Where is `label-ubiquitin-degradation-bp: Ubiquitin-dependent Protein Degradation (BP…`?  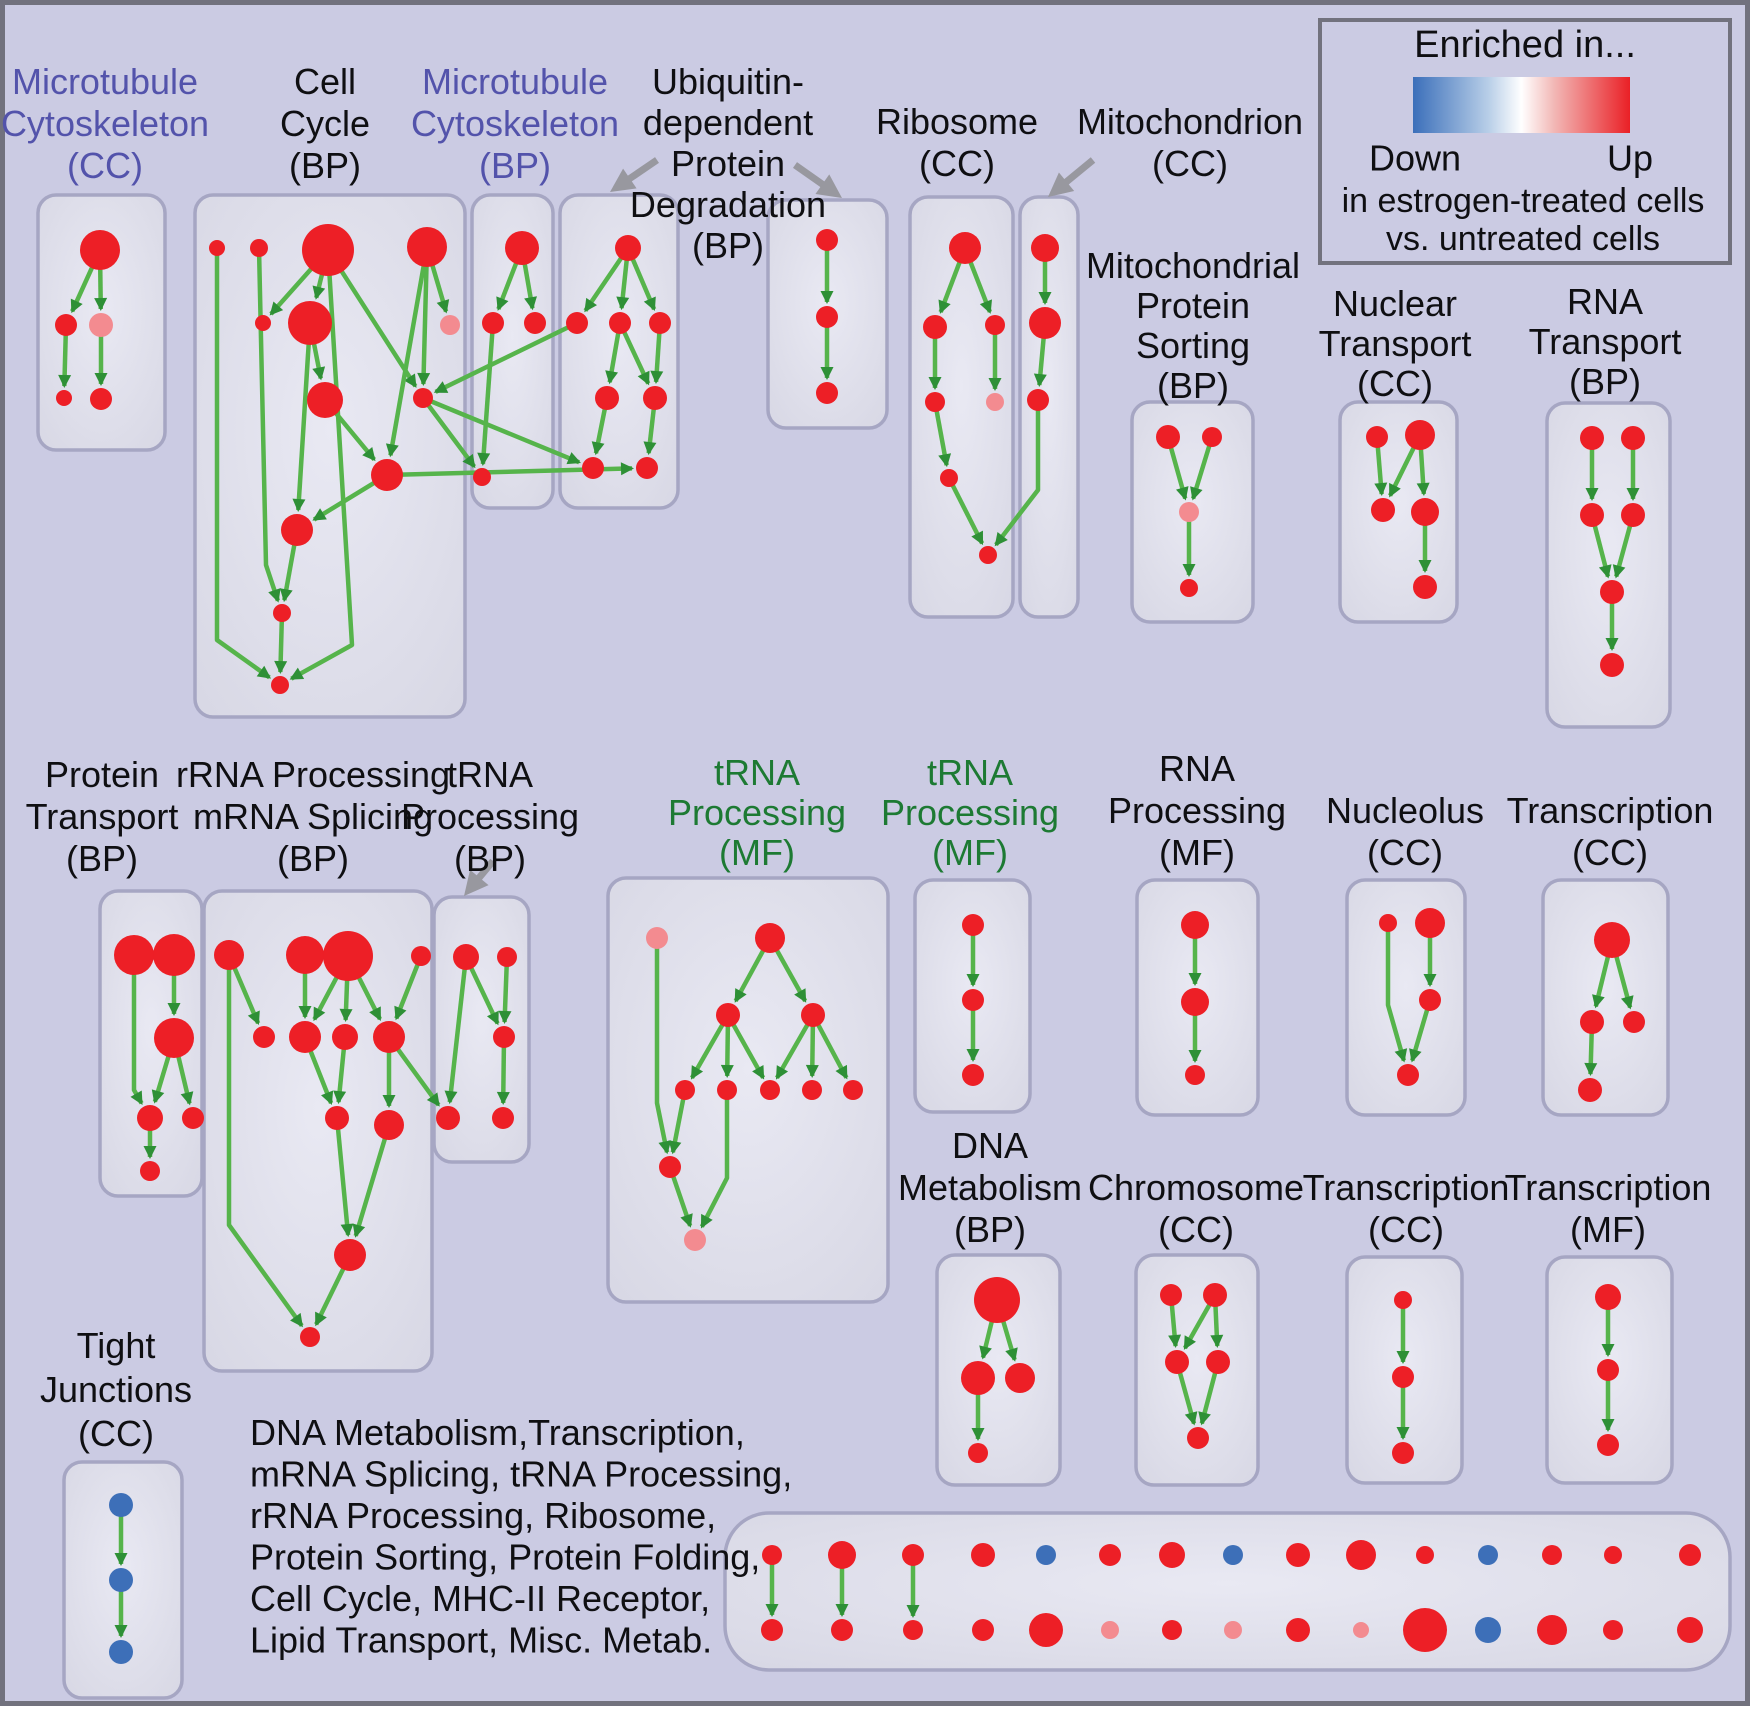 label-ubiquitin-degradation-bp: Ubiquitin-dependent Protein Degradation (BP… is located at coordinates (728, 163).